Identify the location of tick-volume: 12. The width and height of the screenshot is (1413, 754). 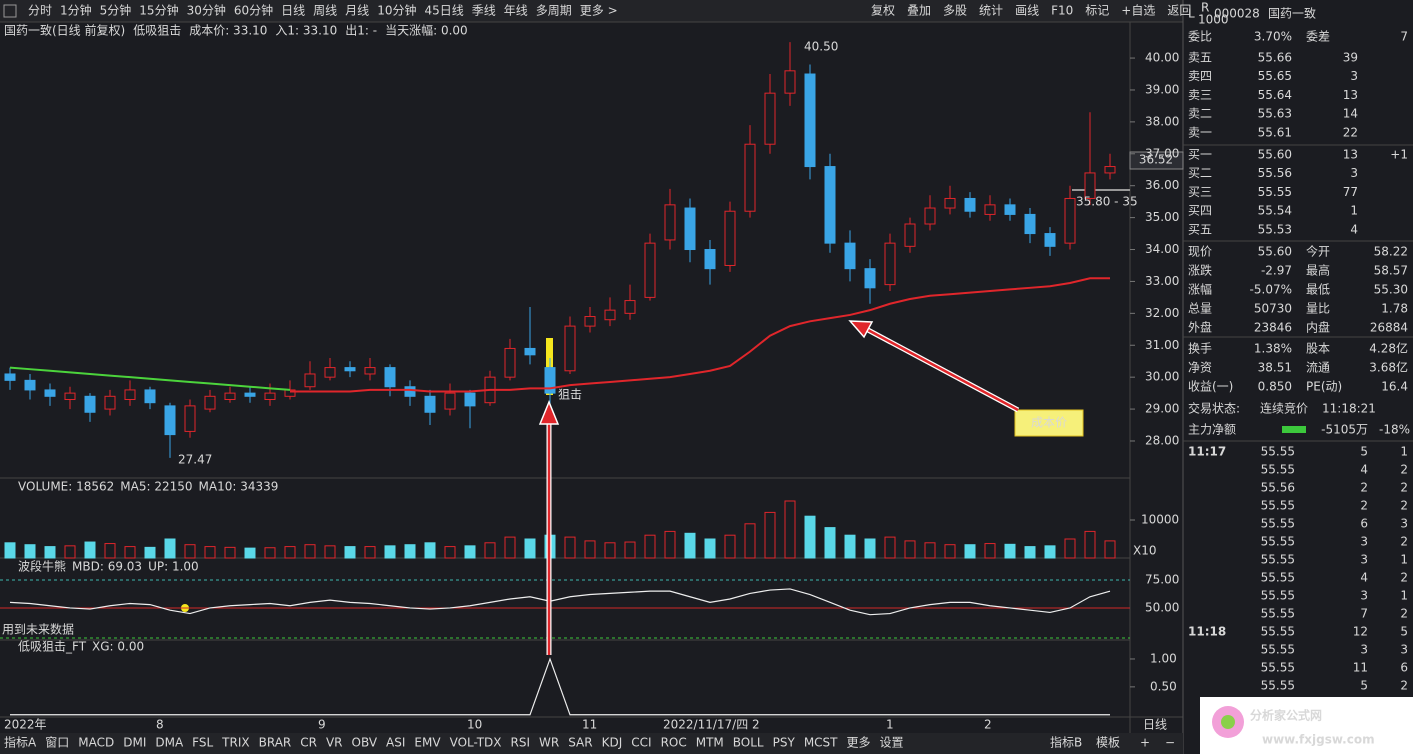
(1360, 632).